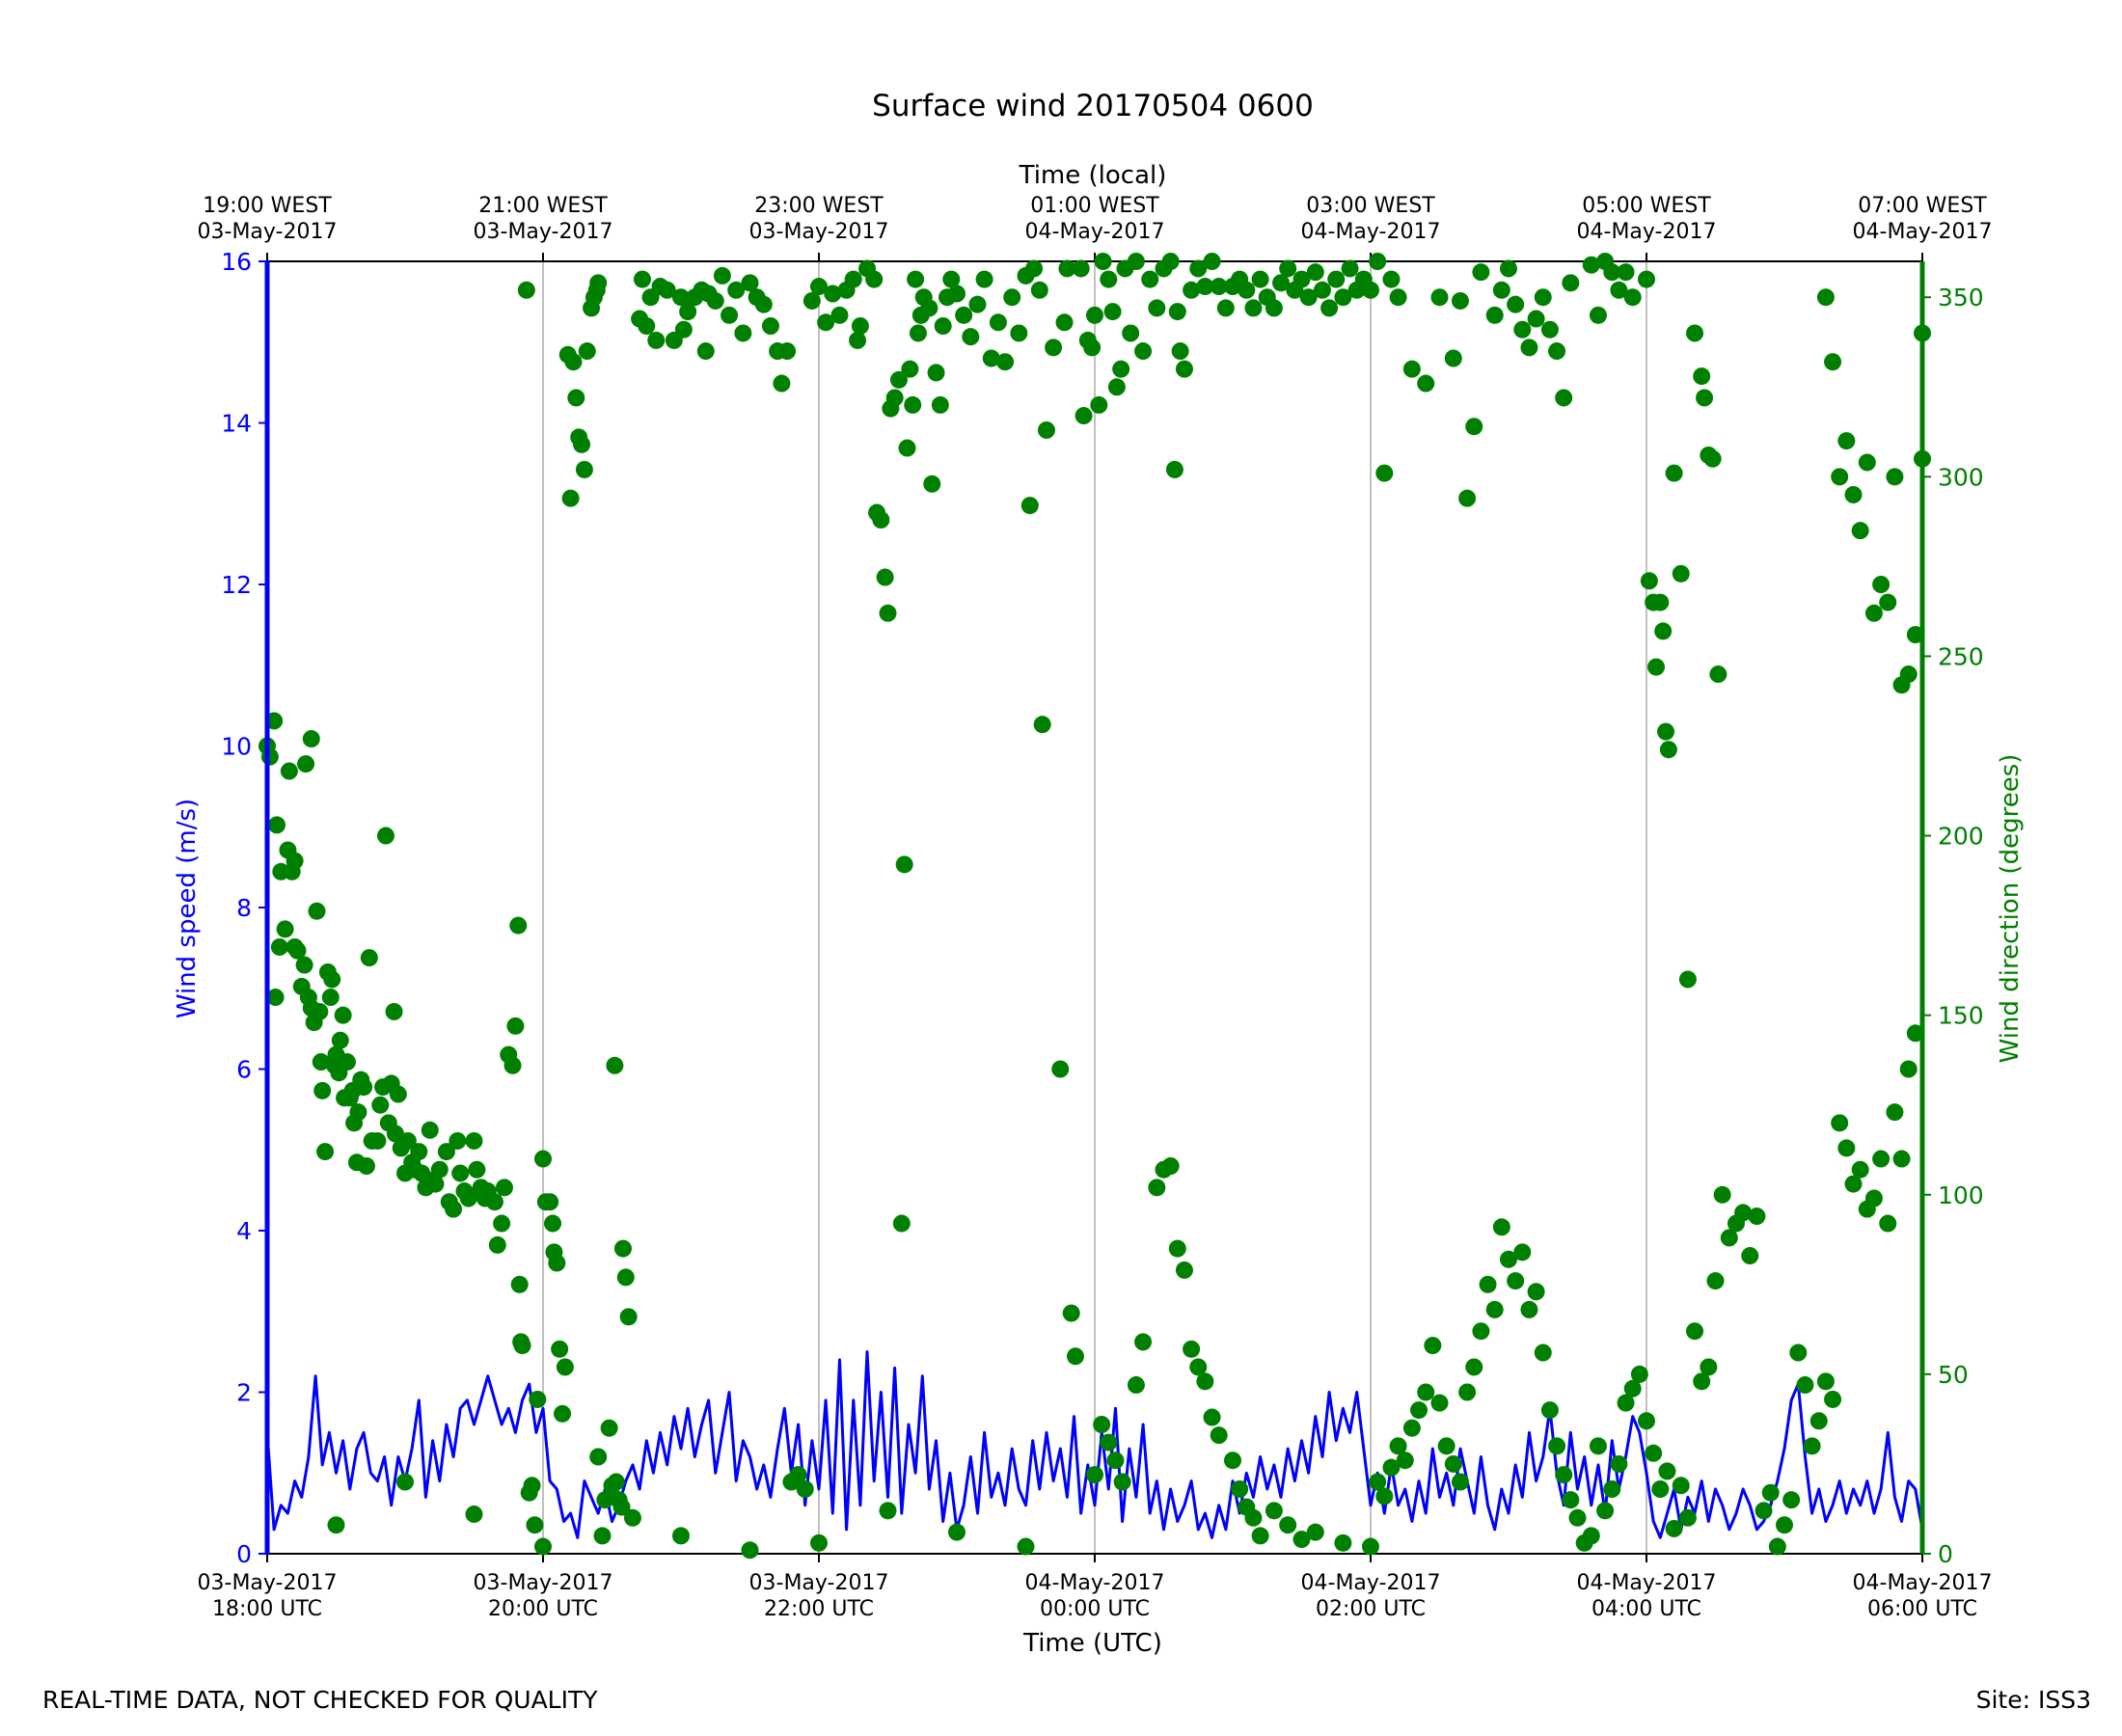 Image resolution: width=2122 pixels, height=1736 pixels. I want to click on y-left-tick-label: 2, so click(244, 1393).